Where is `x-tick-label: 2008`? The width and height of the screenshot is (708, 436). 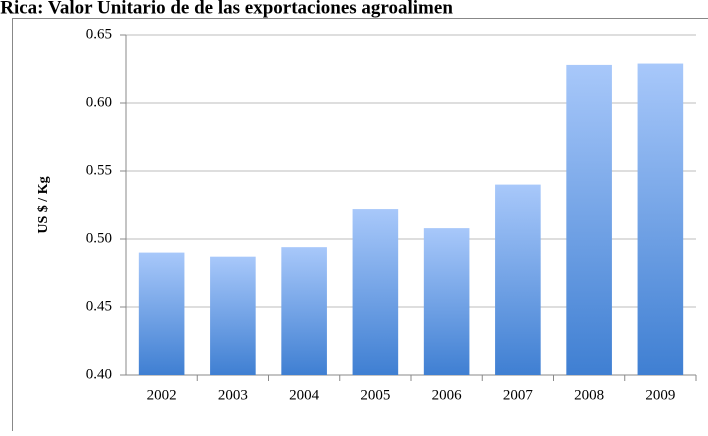 x-tick-label: 2008 is located at coordinates (589, 395).